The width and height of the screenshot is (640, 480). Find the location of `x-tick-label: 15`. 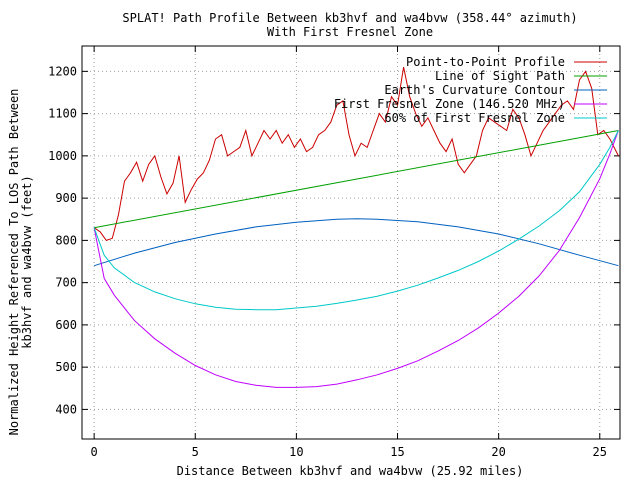

x-tick-label: 15 is located at coordinates (397, 452).